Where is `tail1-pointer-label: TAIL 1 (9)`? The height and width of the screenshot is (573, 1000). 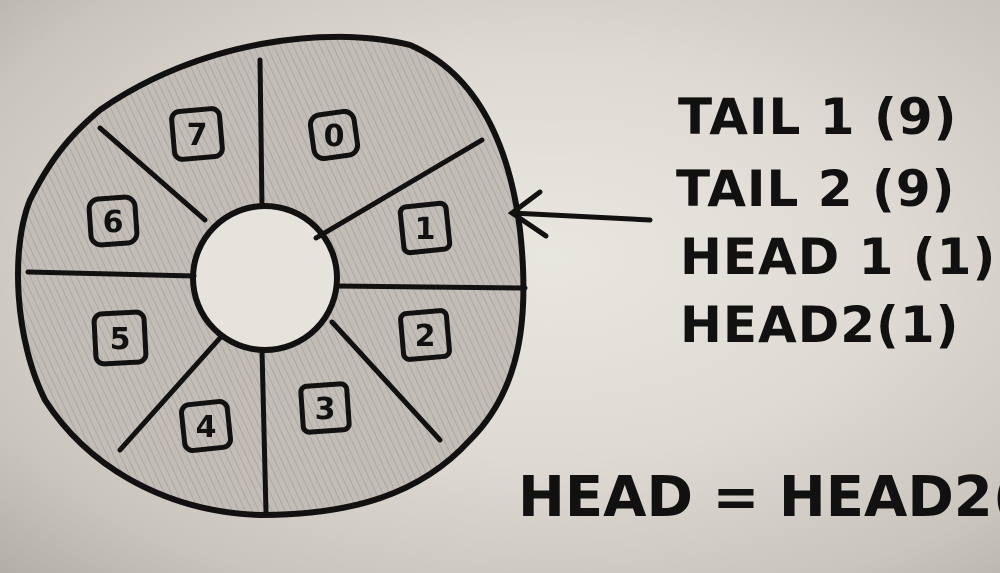 tail1-pointer-label: TAIL 1 (9) is located at coordinates (818, 117).